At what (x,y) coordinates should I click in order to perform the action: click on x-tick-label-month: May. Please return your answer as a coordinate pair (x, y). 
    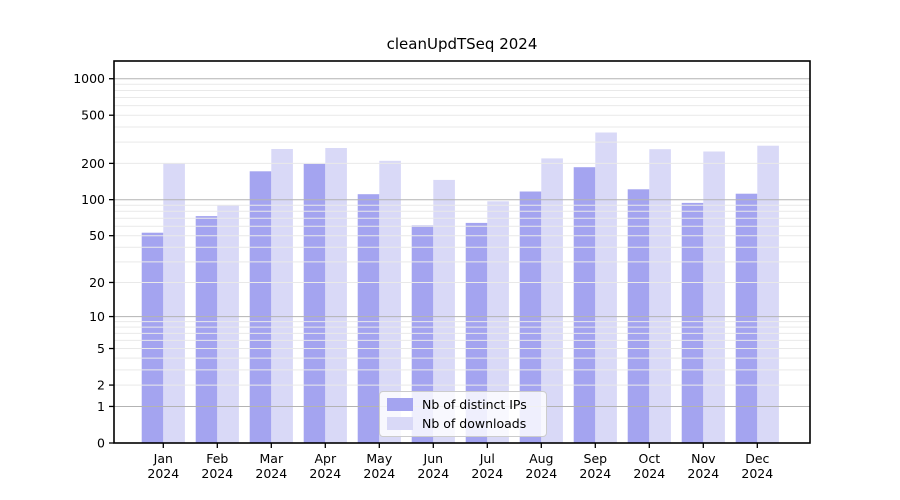
    Looking at the image, I should click on (379, 458).